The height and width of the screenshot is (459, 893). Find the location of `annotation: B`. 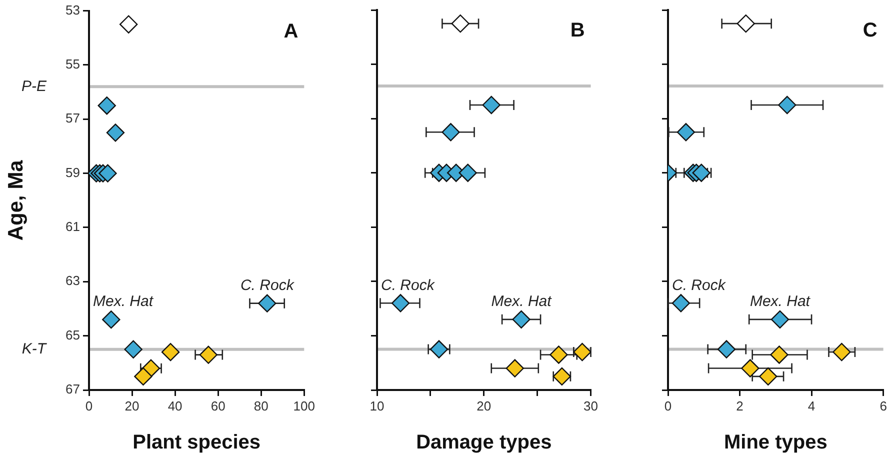

annotation: B is located at coordinates (577, 31).